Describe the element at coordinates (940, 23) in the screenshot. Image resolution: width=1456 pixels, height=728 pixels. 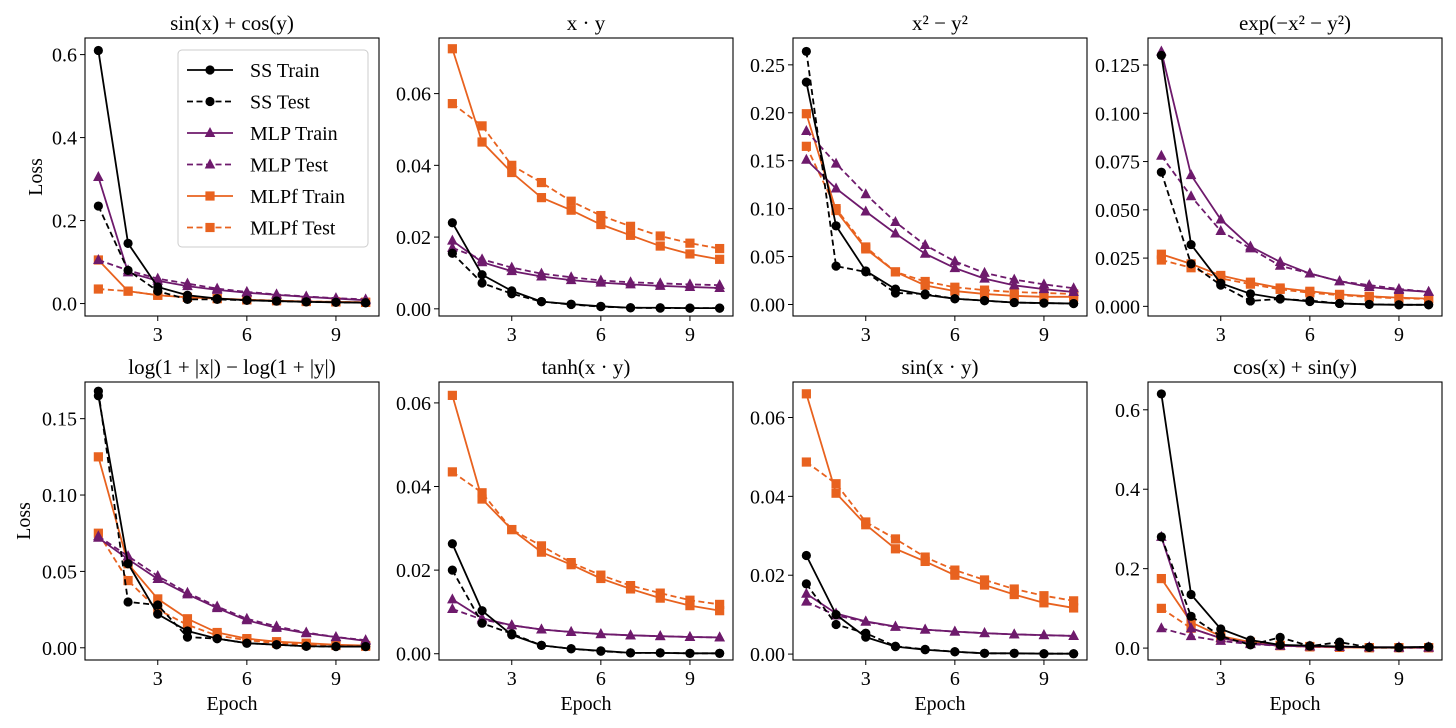
I see `subplot-title: x² − y²` at that location.